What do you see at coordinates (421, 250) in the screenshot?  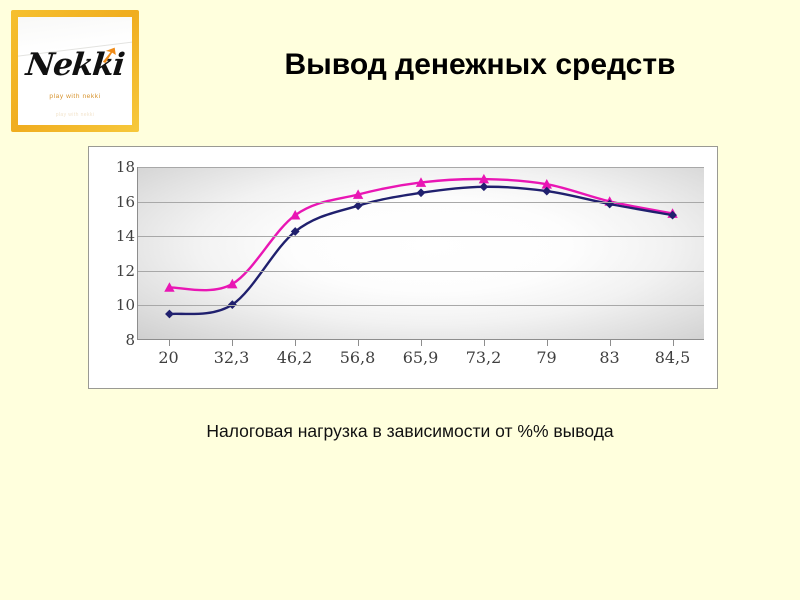 I see `series-line-diamond` at bounding box center [421, 250].